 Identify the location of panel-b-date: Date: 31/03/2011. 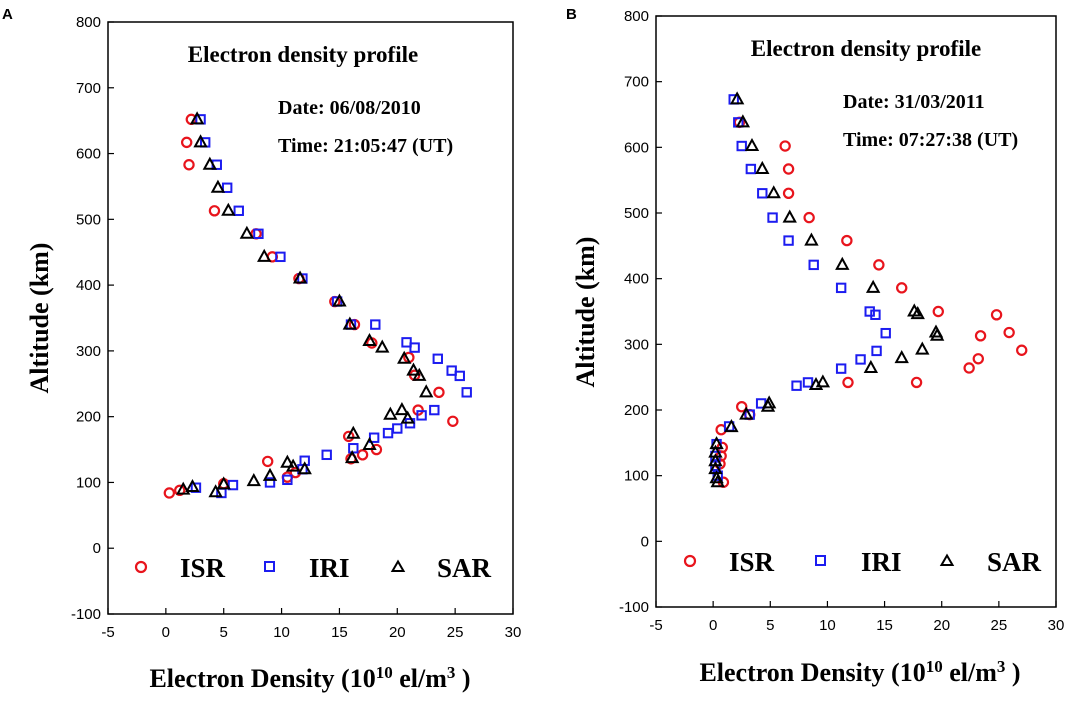
(914, 102).